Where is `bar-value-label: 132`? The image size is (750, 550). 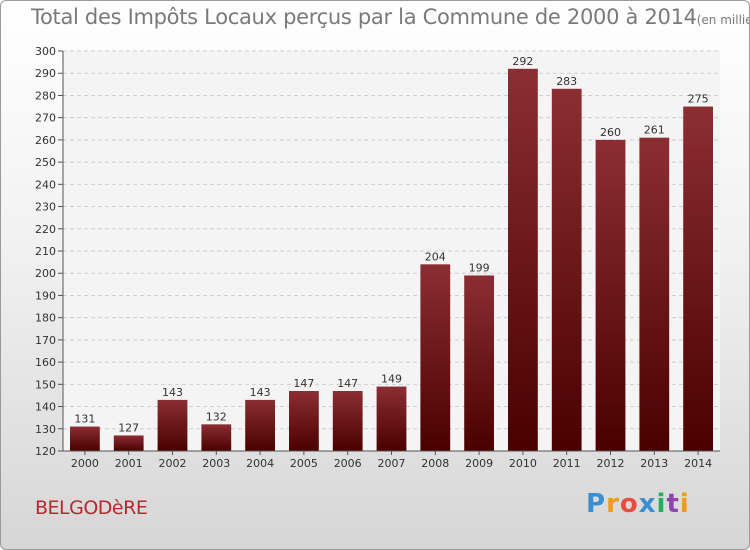
bar-value-label: 132 is located at coordinates (216, 416).